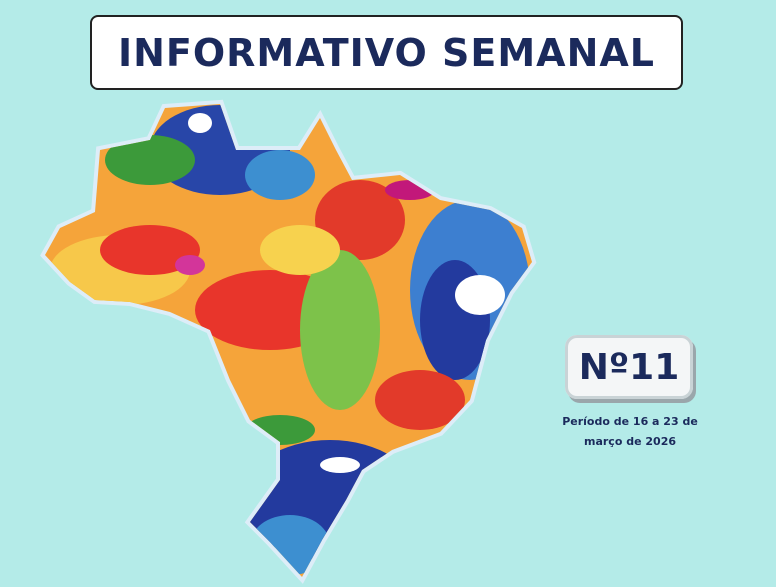  I want to click on title-box: INFORMATIVO SEMANAL, so click(386, 52).